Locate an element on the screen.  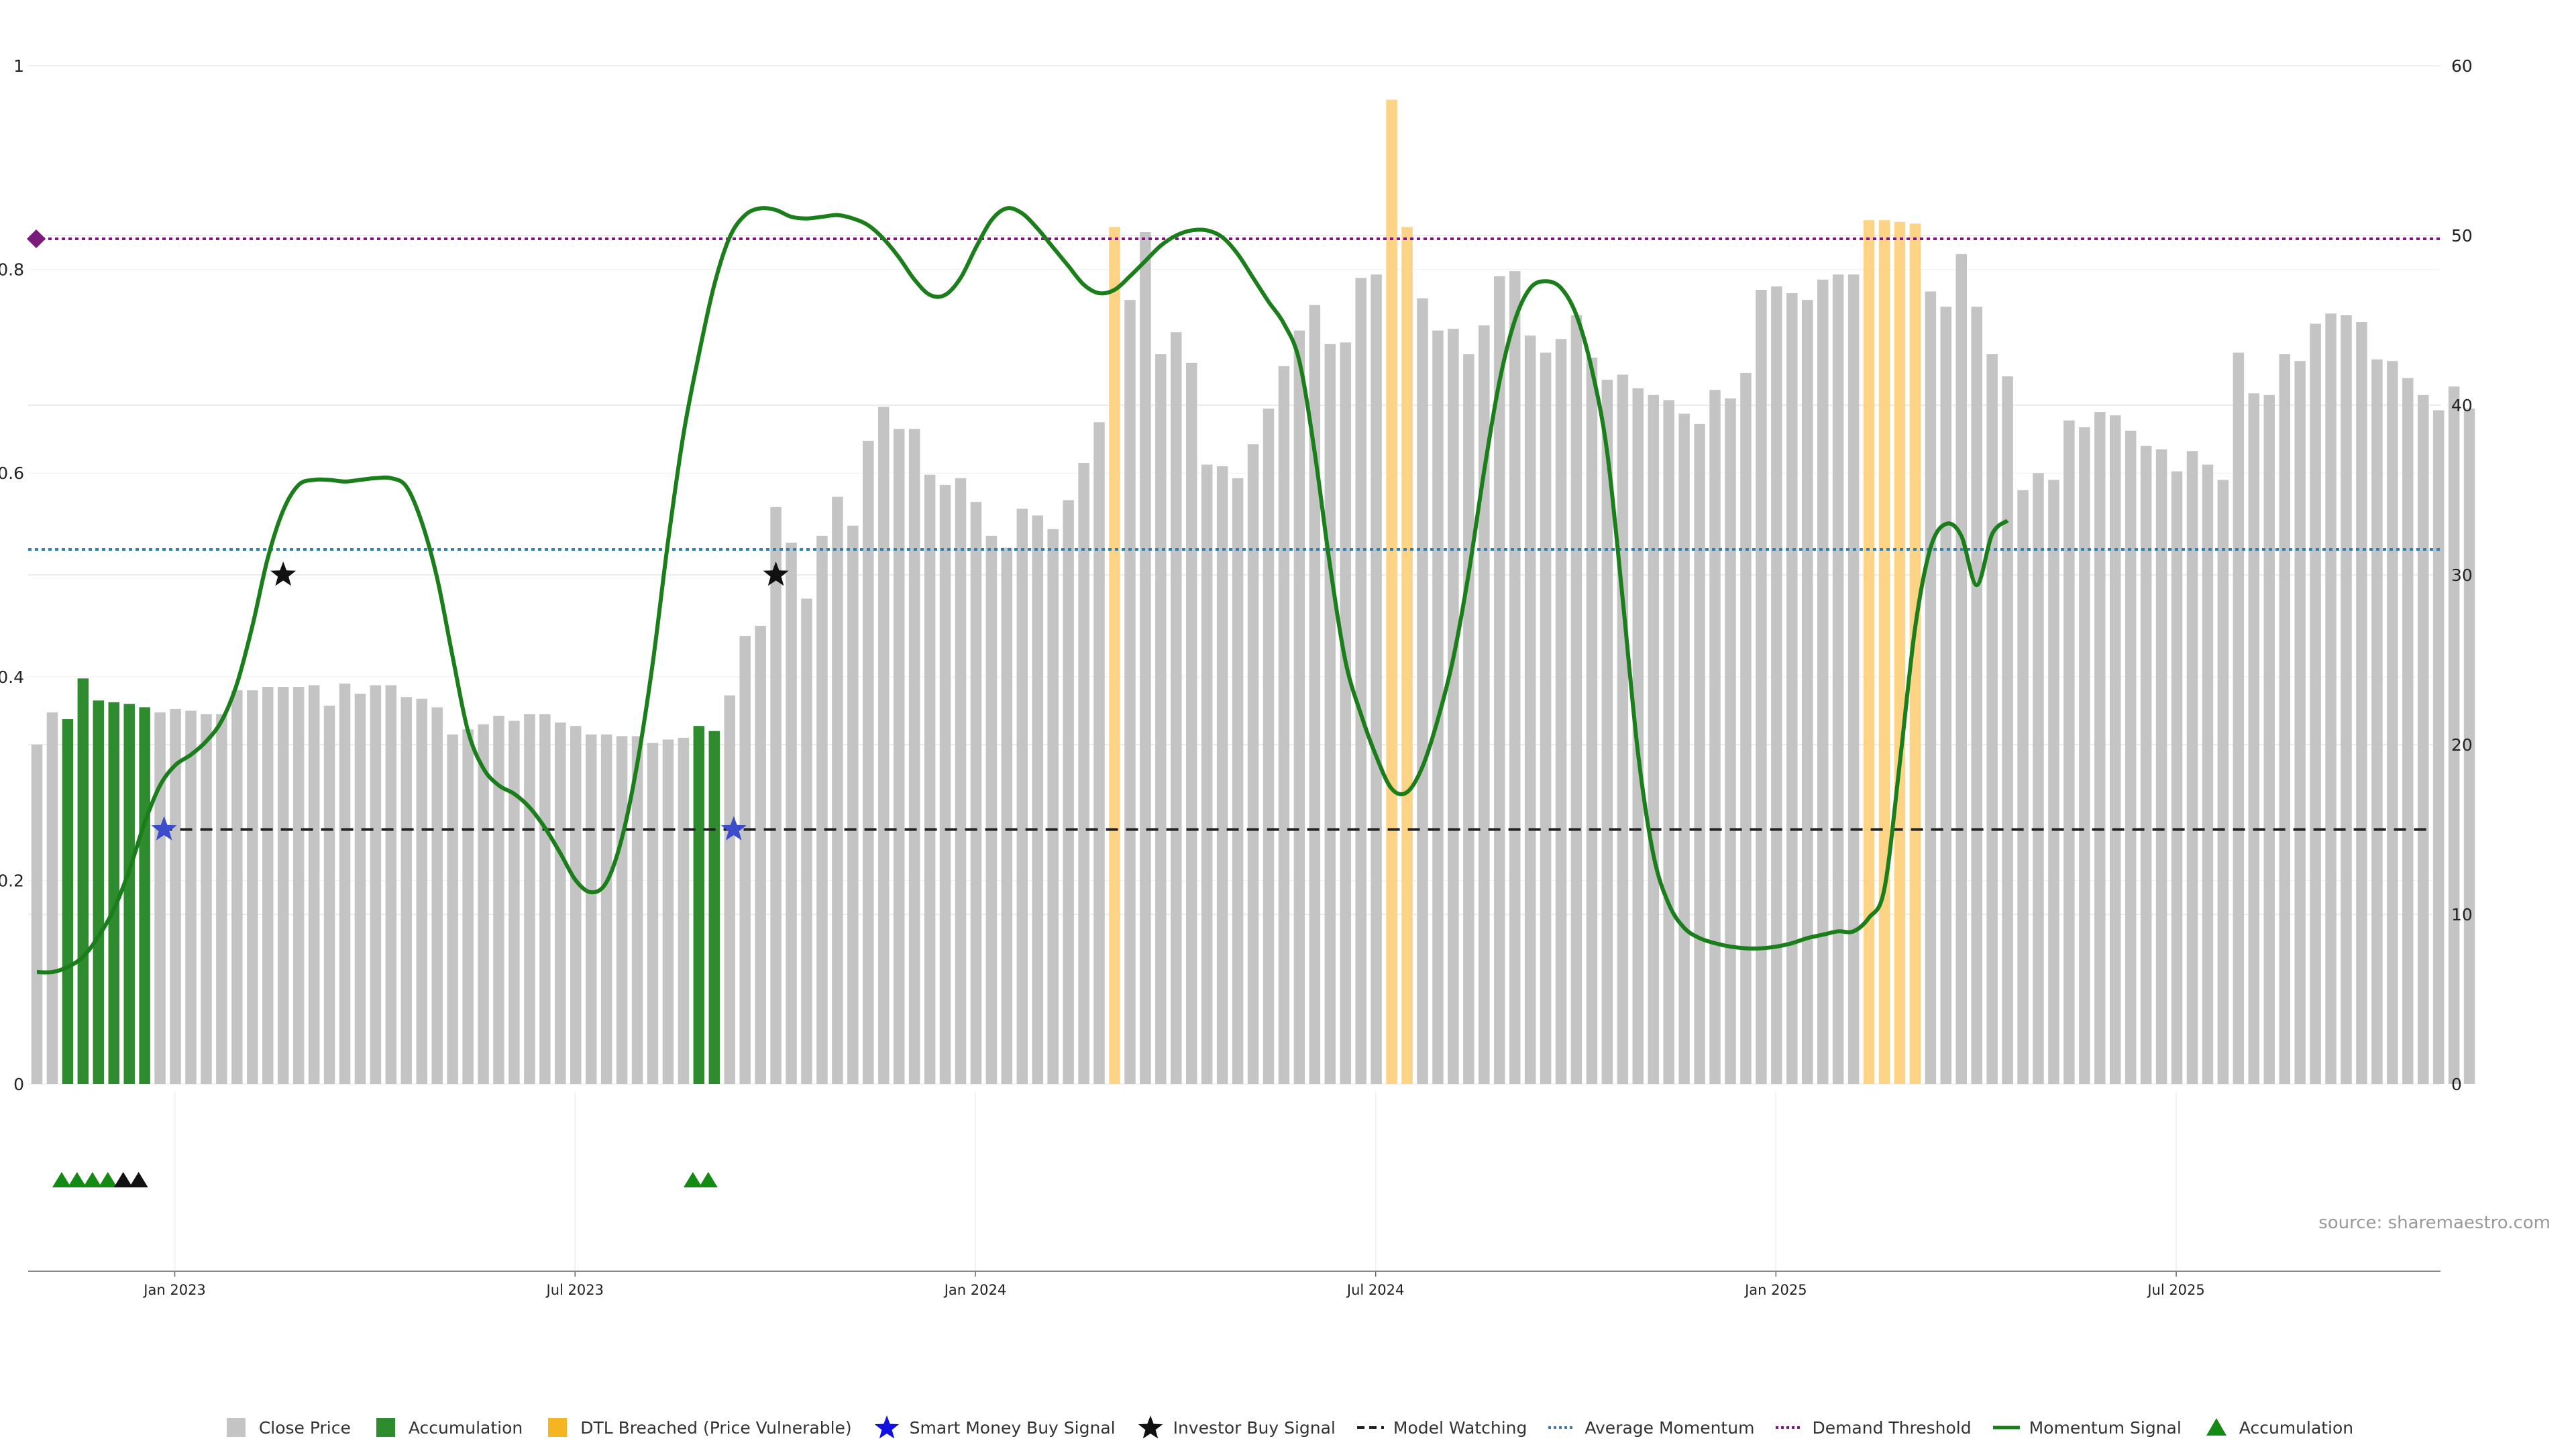
legend-label: Accumulation is located at coordinates (465, 1427).